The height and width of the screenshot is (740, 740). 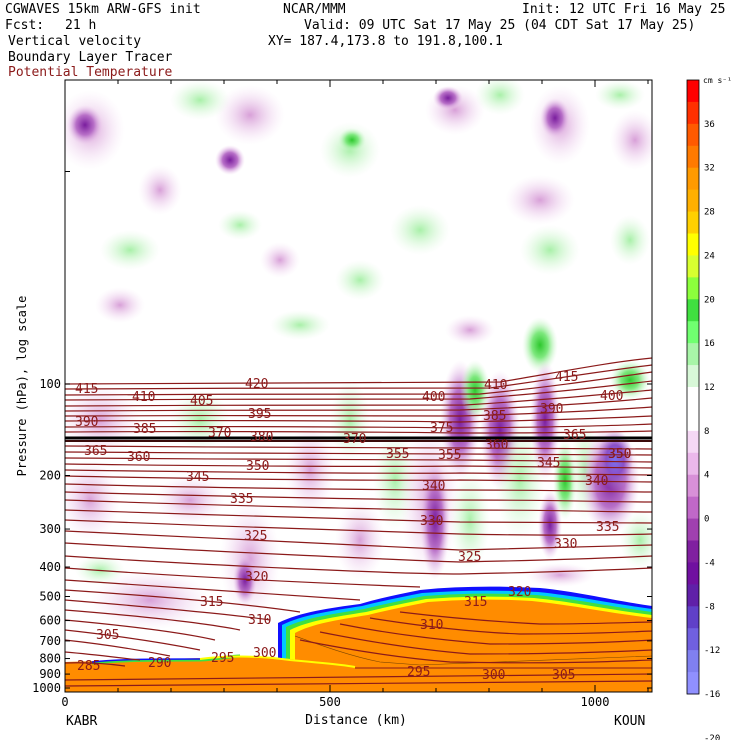 I want to click on field-potential-temperature: Potential Temperature, so click(x=90, y=72).